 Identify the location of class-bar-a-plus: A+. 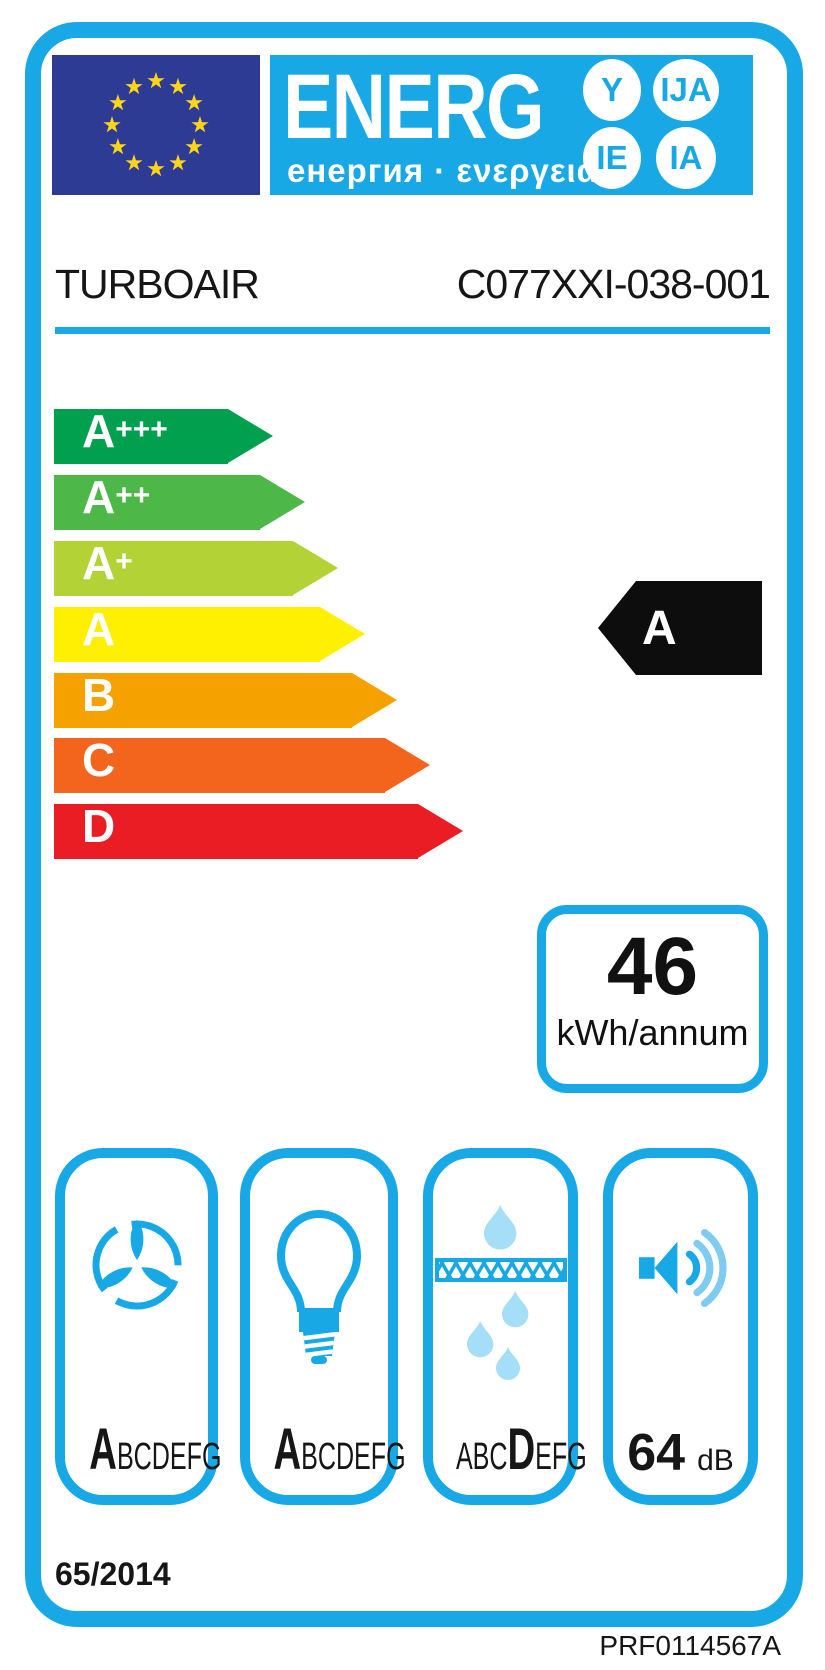
(196, 566).